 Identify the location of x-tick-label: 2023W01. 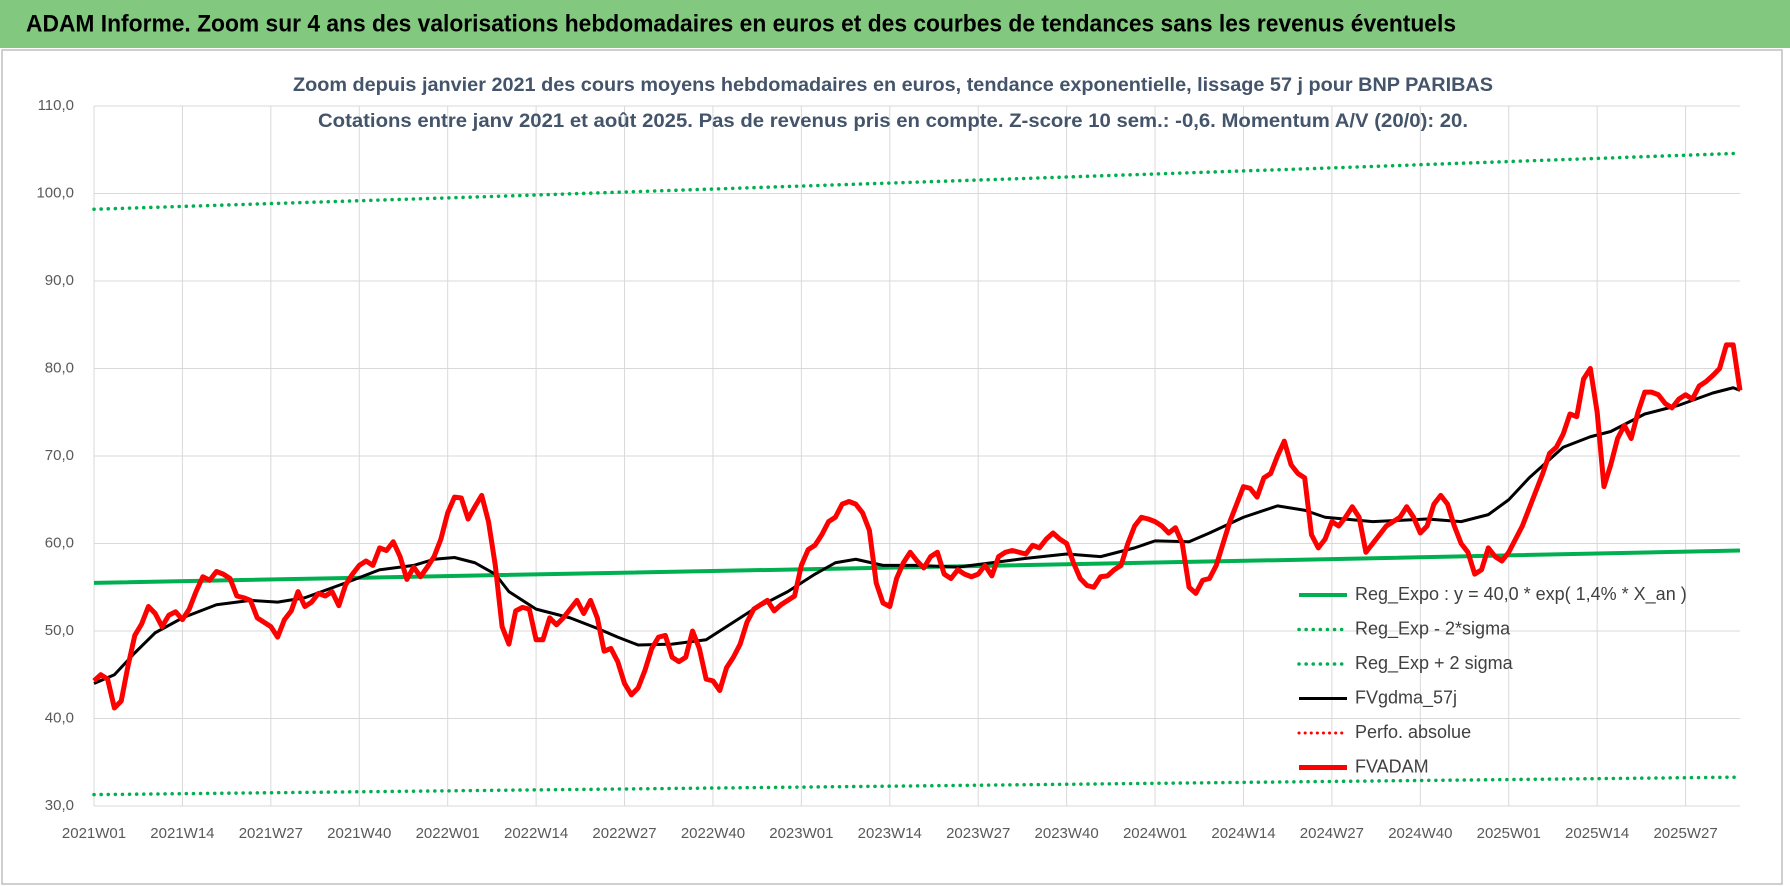
(801, 833).